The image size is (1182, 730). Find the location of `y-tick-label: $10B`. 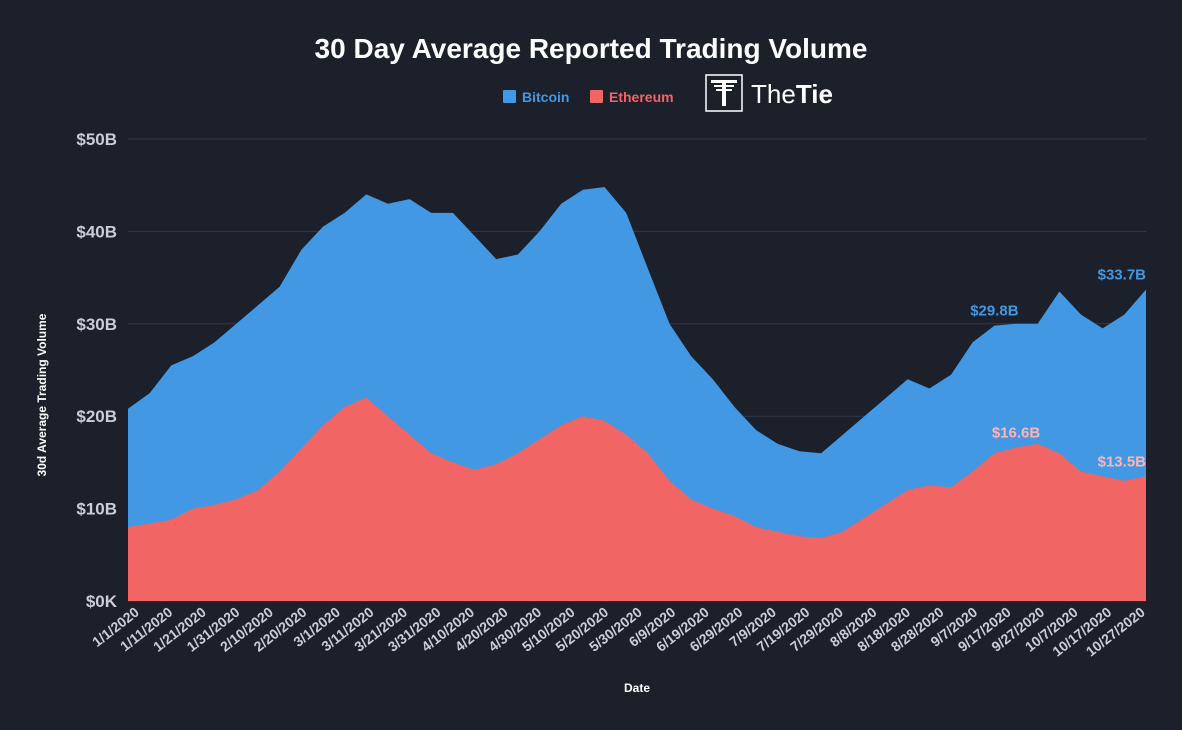

y-tick-label: $10B is located at coordinates (96, 509).